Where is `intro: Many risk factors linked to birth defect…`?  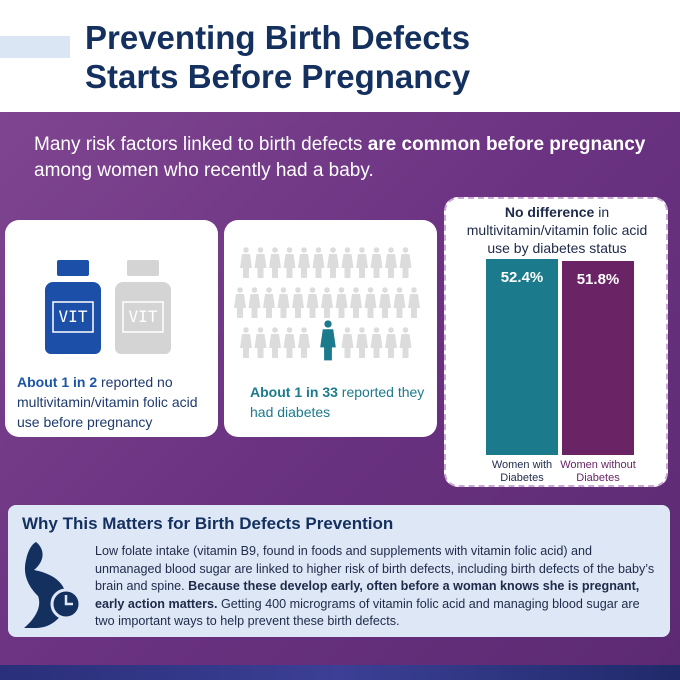
intro: Many risk factors linked to birth defect… is located at coordinates (344, 158).